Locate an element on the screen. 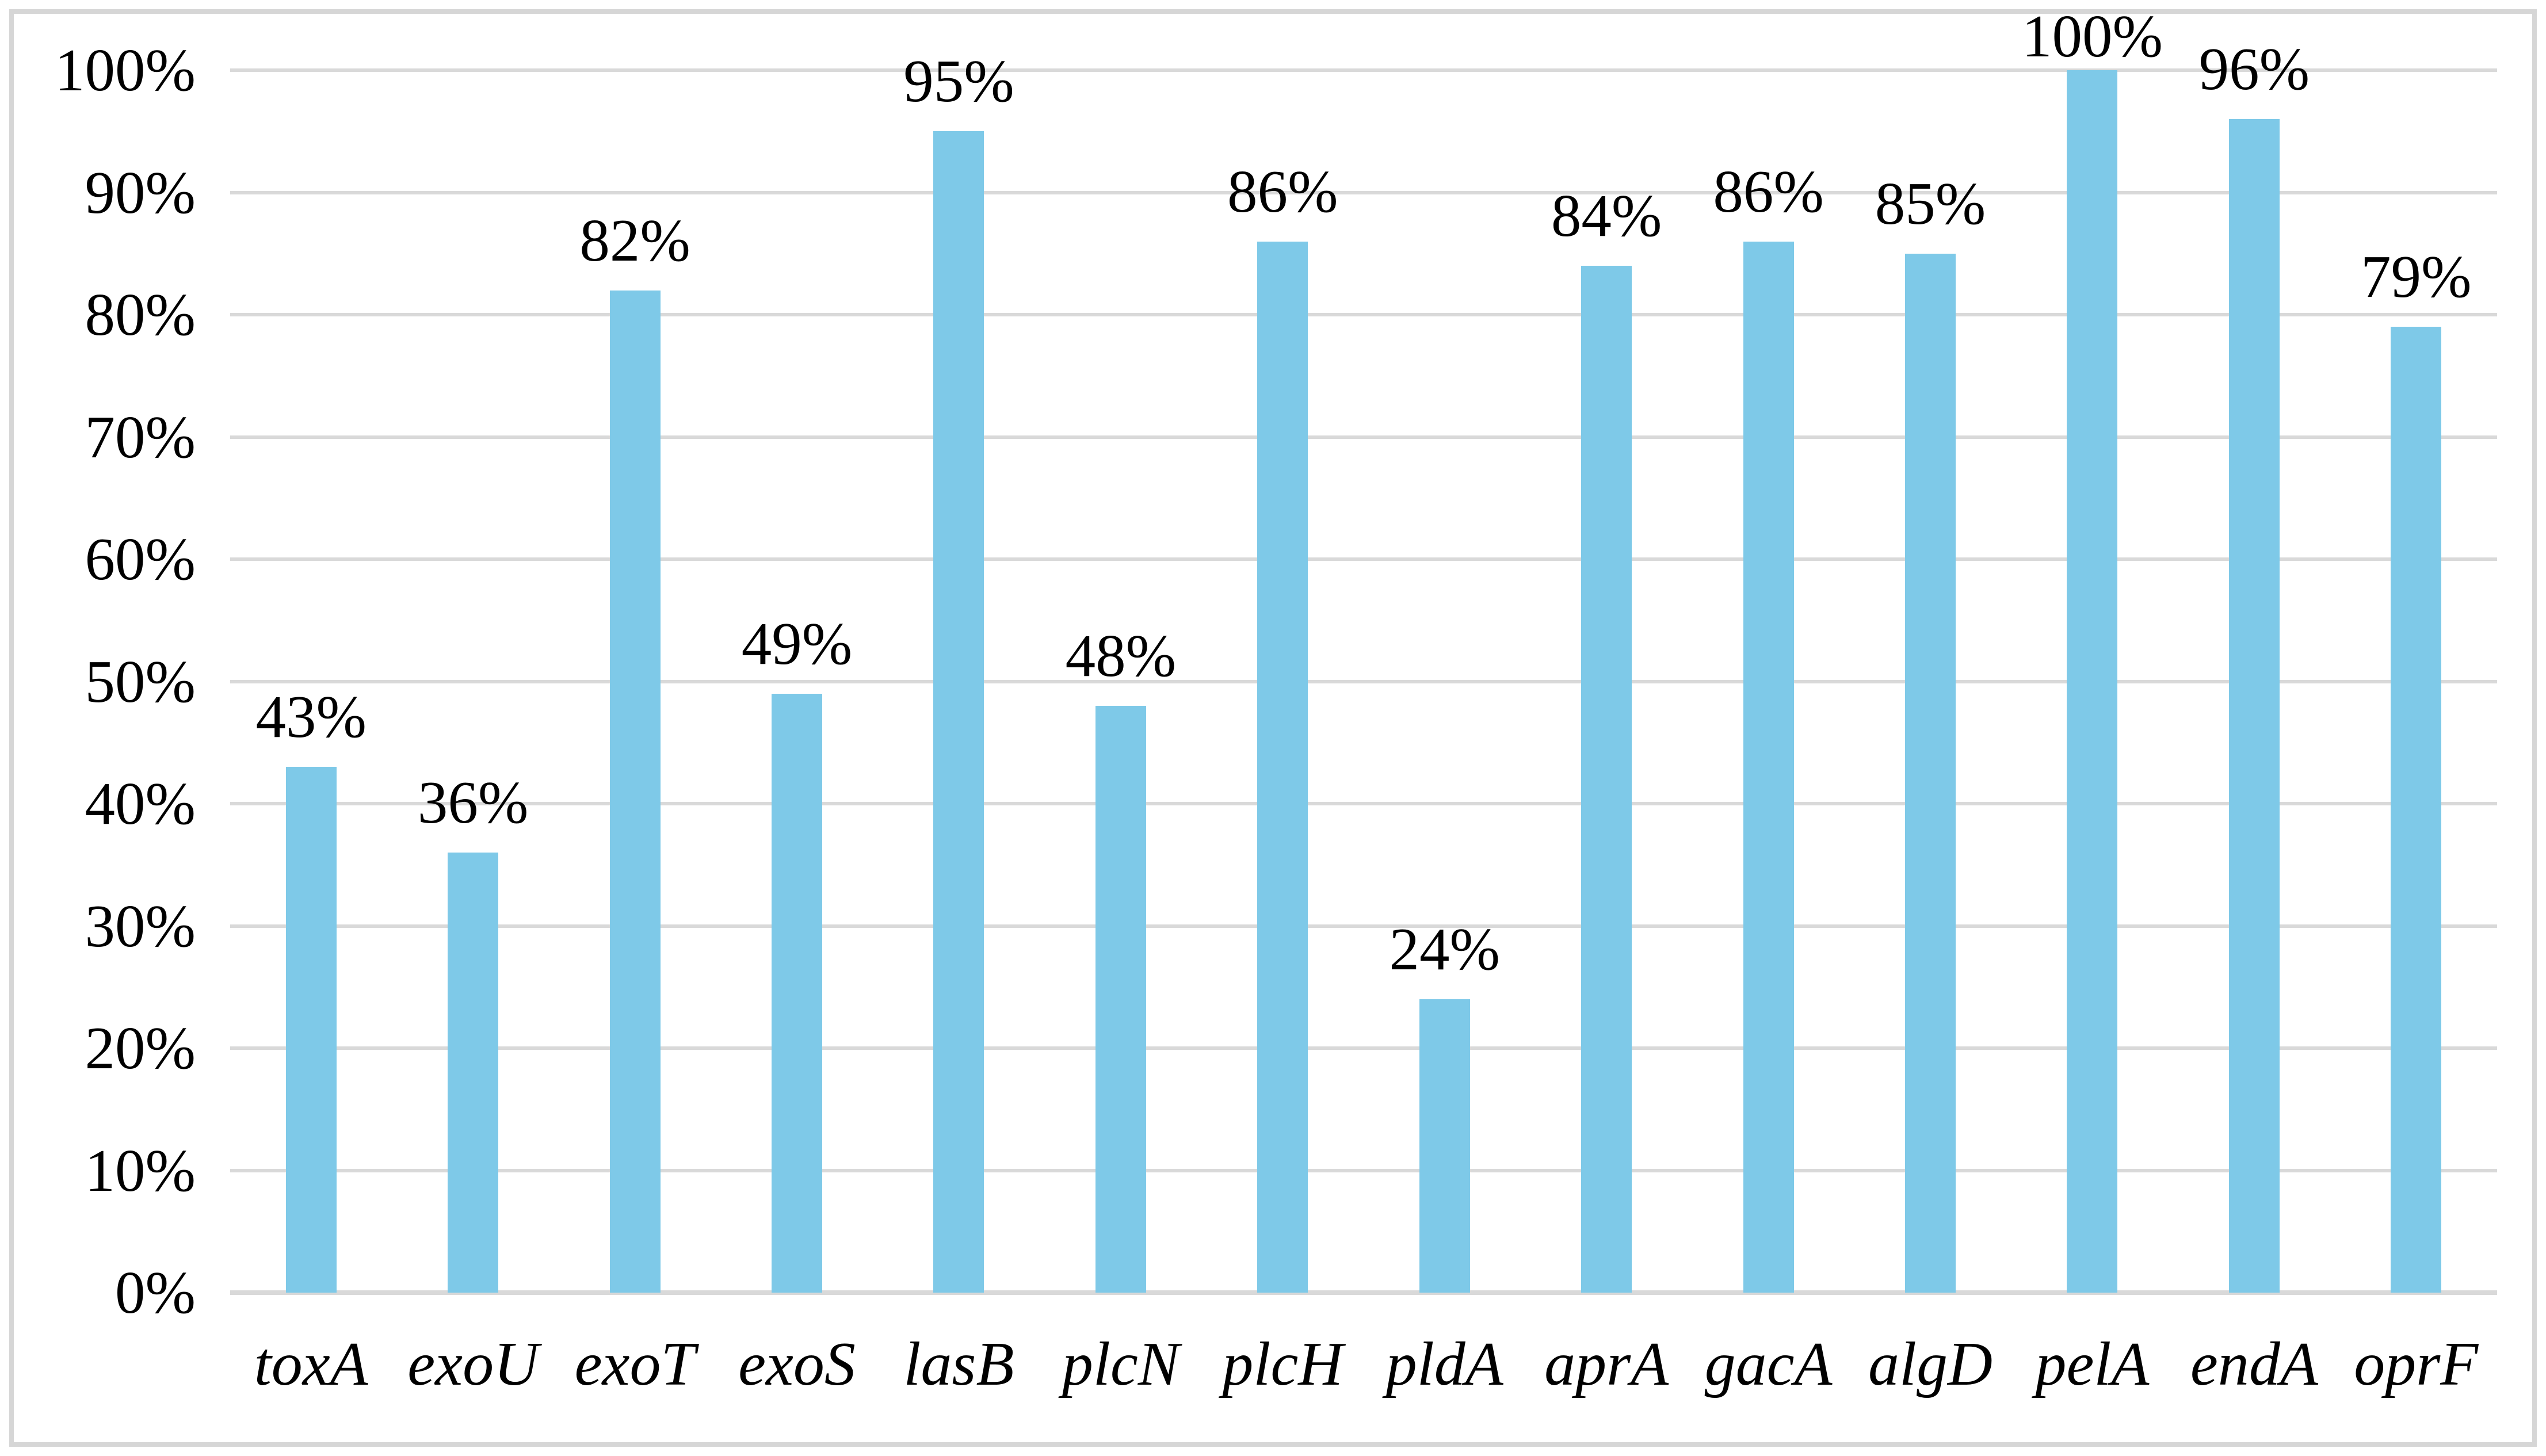 The image size is (2546, 1456). x-category-label: pldA is located at coordinates (1444, 1364).